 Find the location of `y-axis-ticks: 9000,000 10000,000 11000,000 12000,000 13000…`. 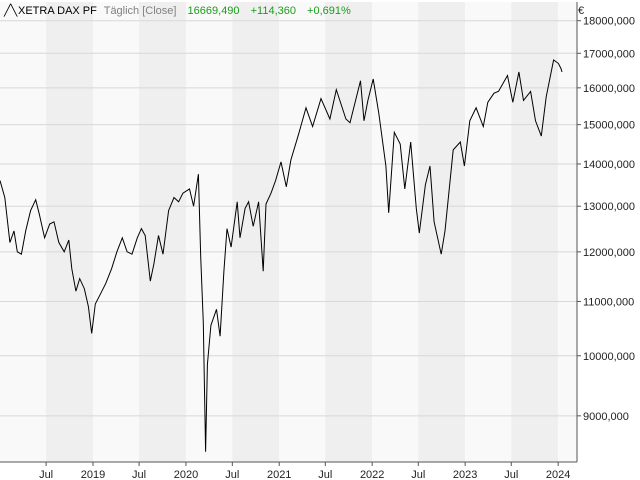

y-axis-ticks: 9000,000 10000,000 11000,000 12000,000 13000… is located at coordinates (606, 219).